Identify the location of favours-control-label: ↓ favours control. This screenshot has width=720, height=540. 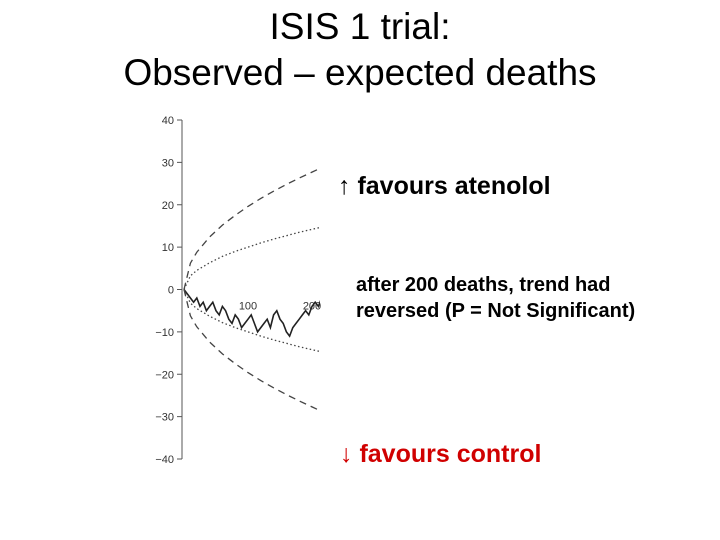
(441, 454).